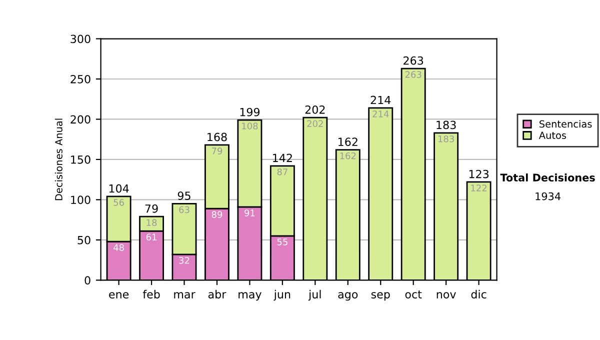 The height and width of the screenshot is (340, 600). Describe the element at coordinates (548, 196) in the screenshot. I see `text: 1934` at that location.